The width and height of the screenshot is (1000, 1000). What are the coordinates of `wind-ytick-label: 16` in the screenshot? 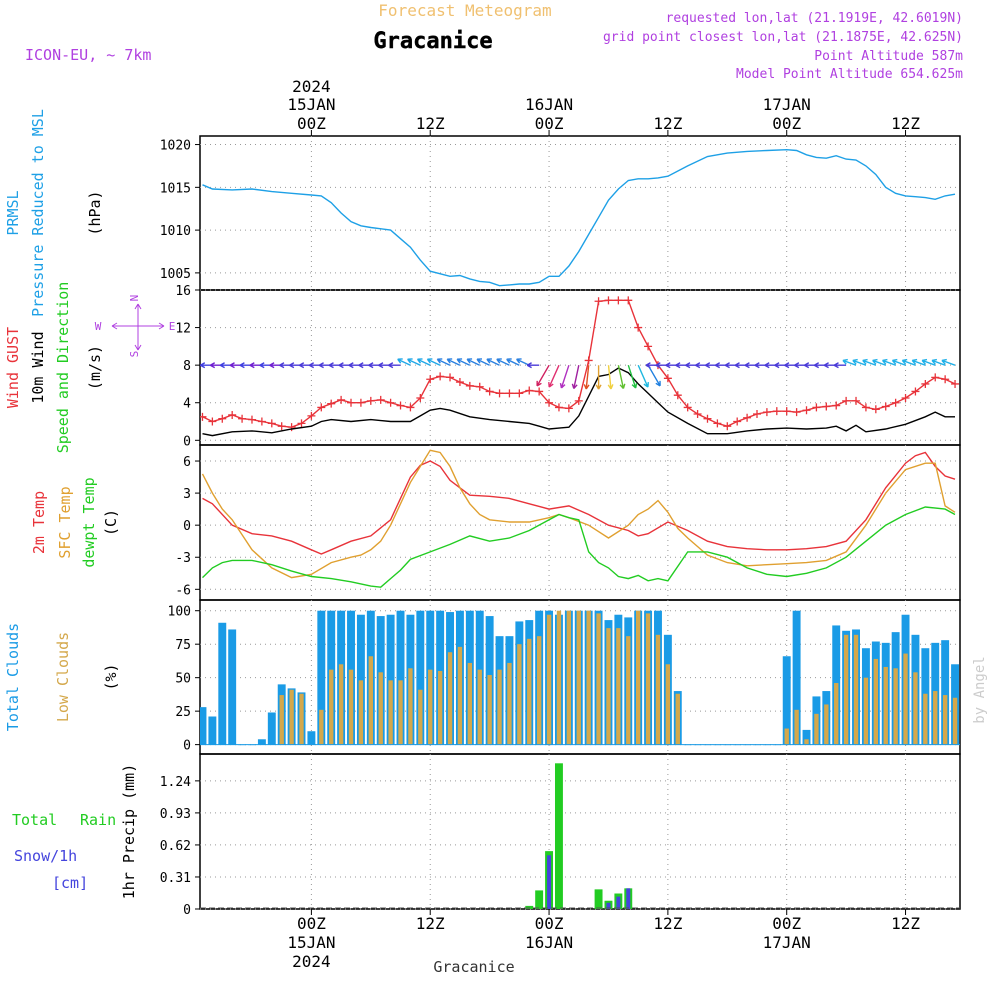 It's located at (183, 291).